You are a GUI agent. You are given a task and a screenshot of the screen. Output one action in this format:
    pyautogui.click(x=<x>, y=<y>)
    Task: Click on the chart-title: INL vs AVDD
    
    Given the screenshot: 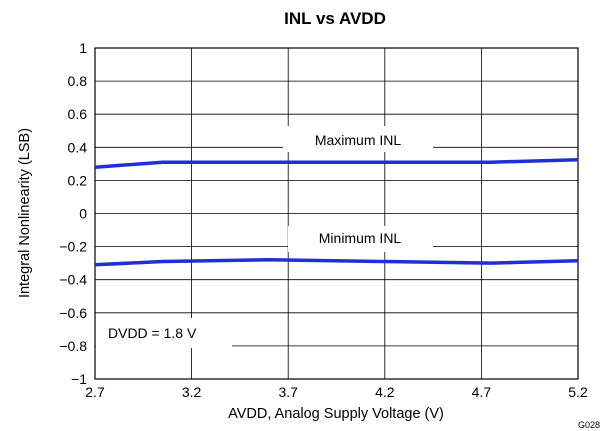 What is the action you would take?
    pyautogui.click(x=335, y=18)
    